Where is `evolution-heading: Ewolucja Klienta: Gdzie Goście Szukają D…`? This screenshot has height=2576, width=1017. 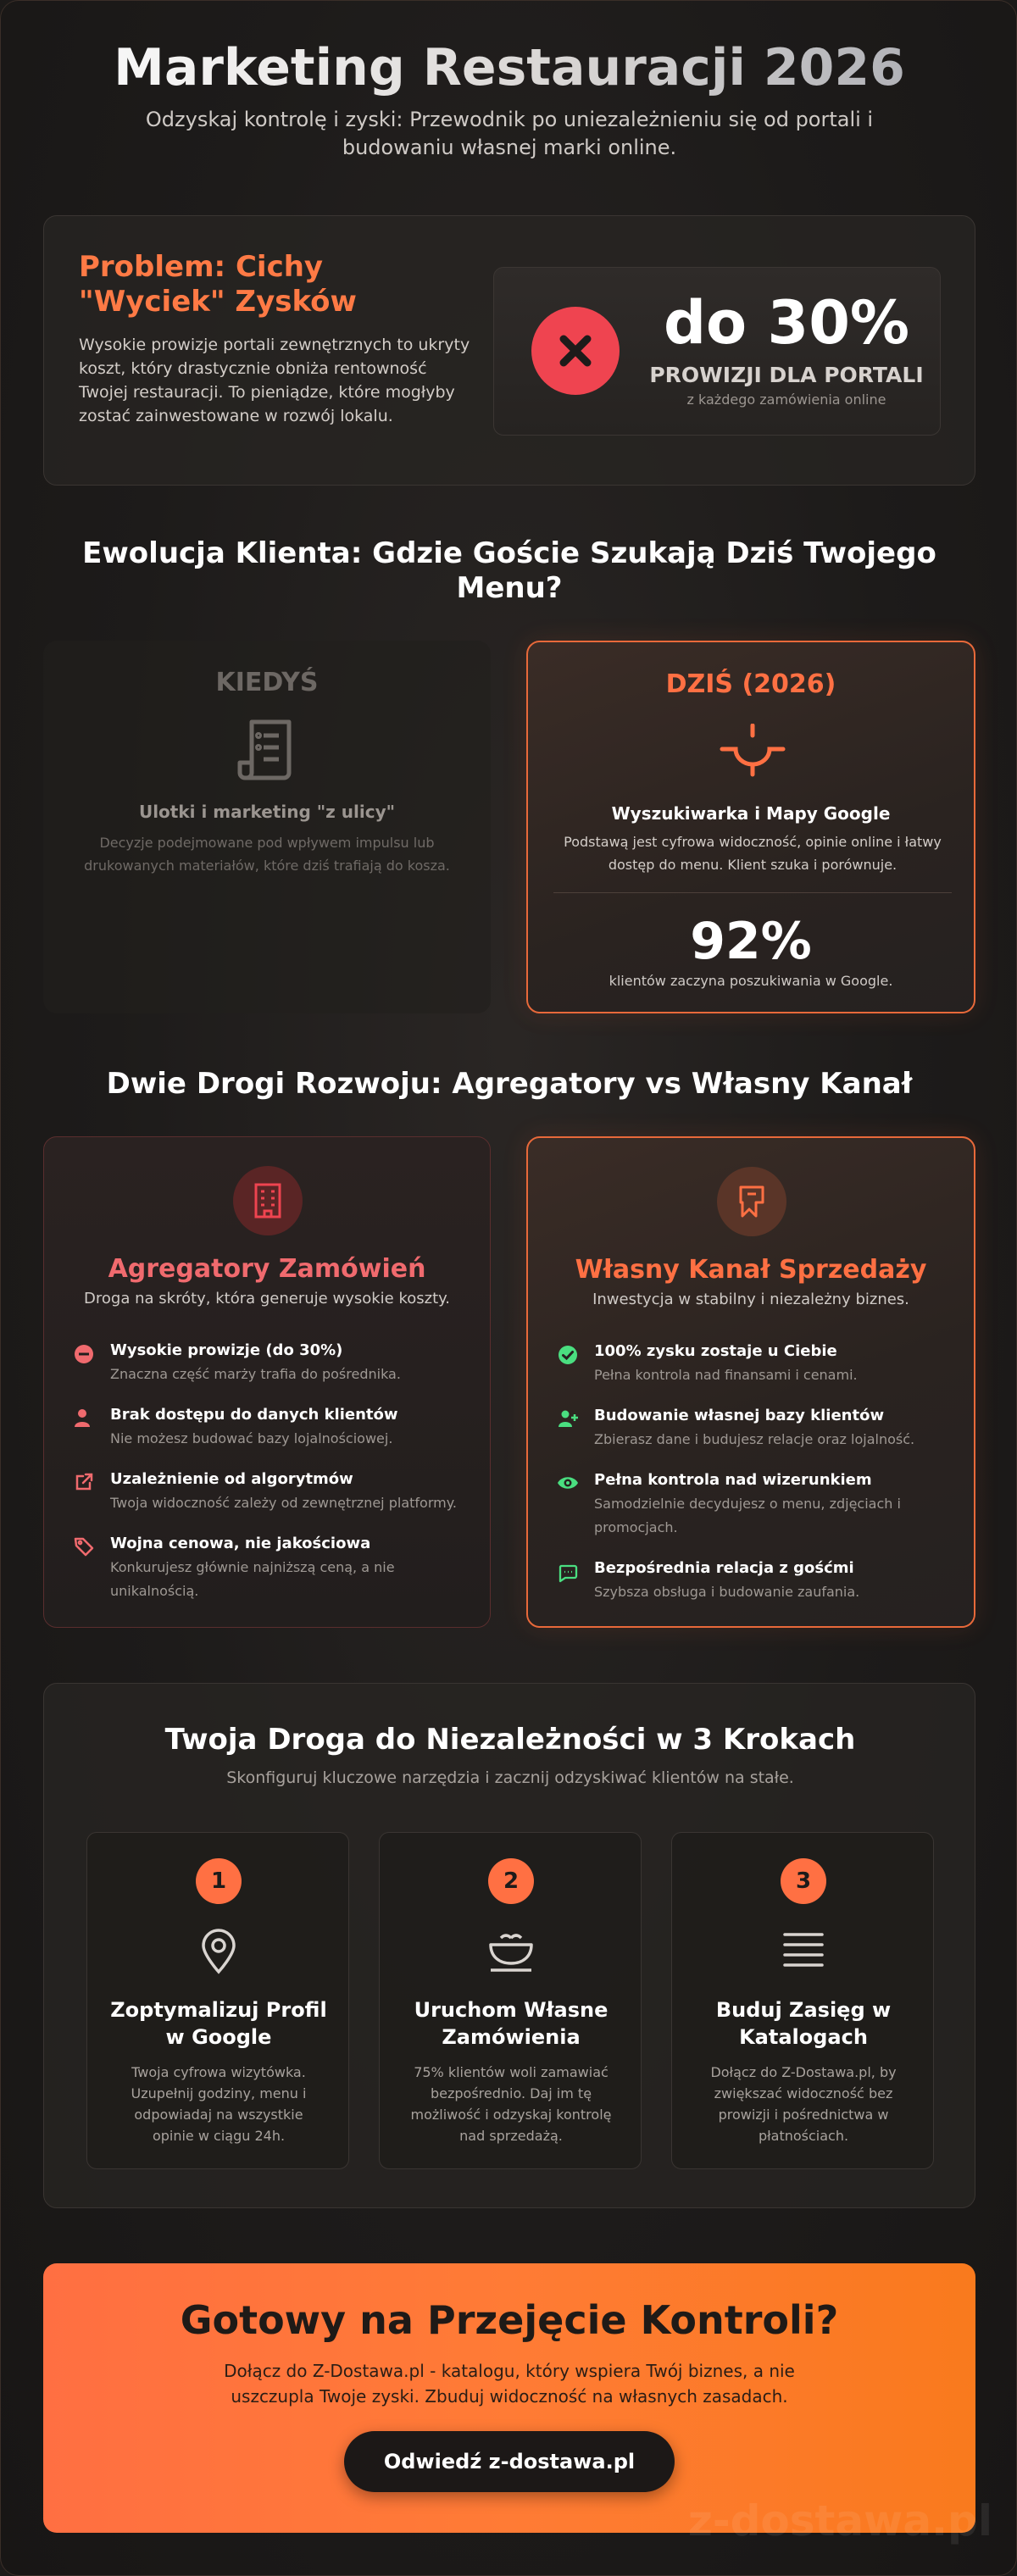
evolution-heading: Ewolucja Klienta: Gdzie Goście Szukają D… is located at coordinates (509, 570).